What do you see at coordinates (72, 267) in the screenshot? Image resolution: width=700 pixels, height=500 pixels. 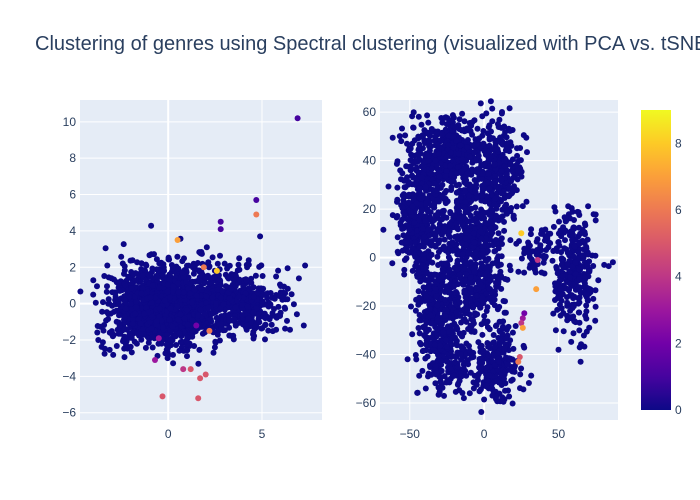 I see `y-tick-label: 2` at bounding box center [72, 267].